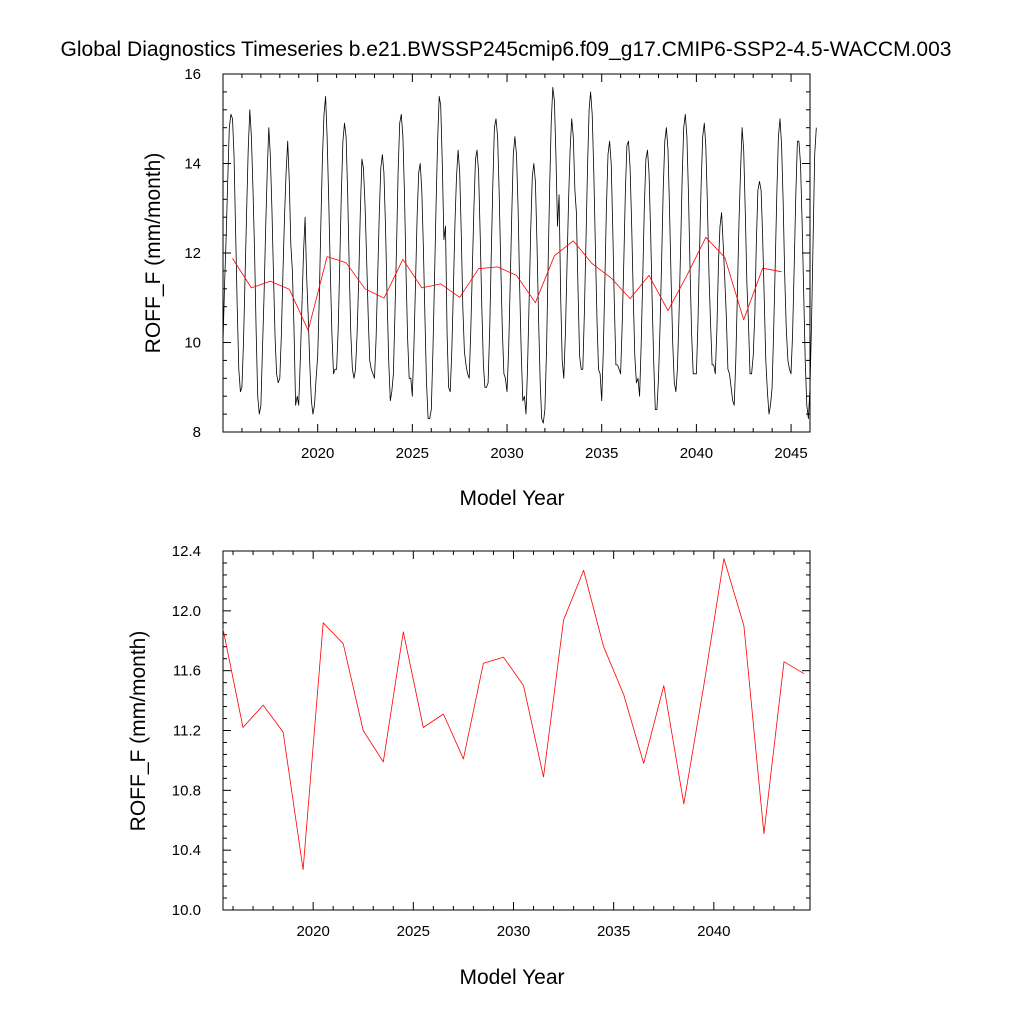 This screenshot has width=1024, height=1024. What do you see at coordinates (790, 453) in the screenshot?
I see `top-x-tick-label: 2045` at bounding box center [790, 453].